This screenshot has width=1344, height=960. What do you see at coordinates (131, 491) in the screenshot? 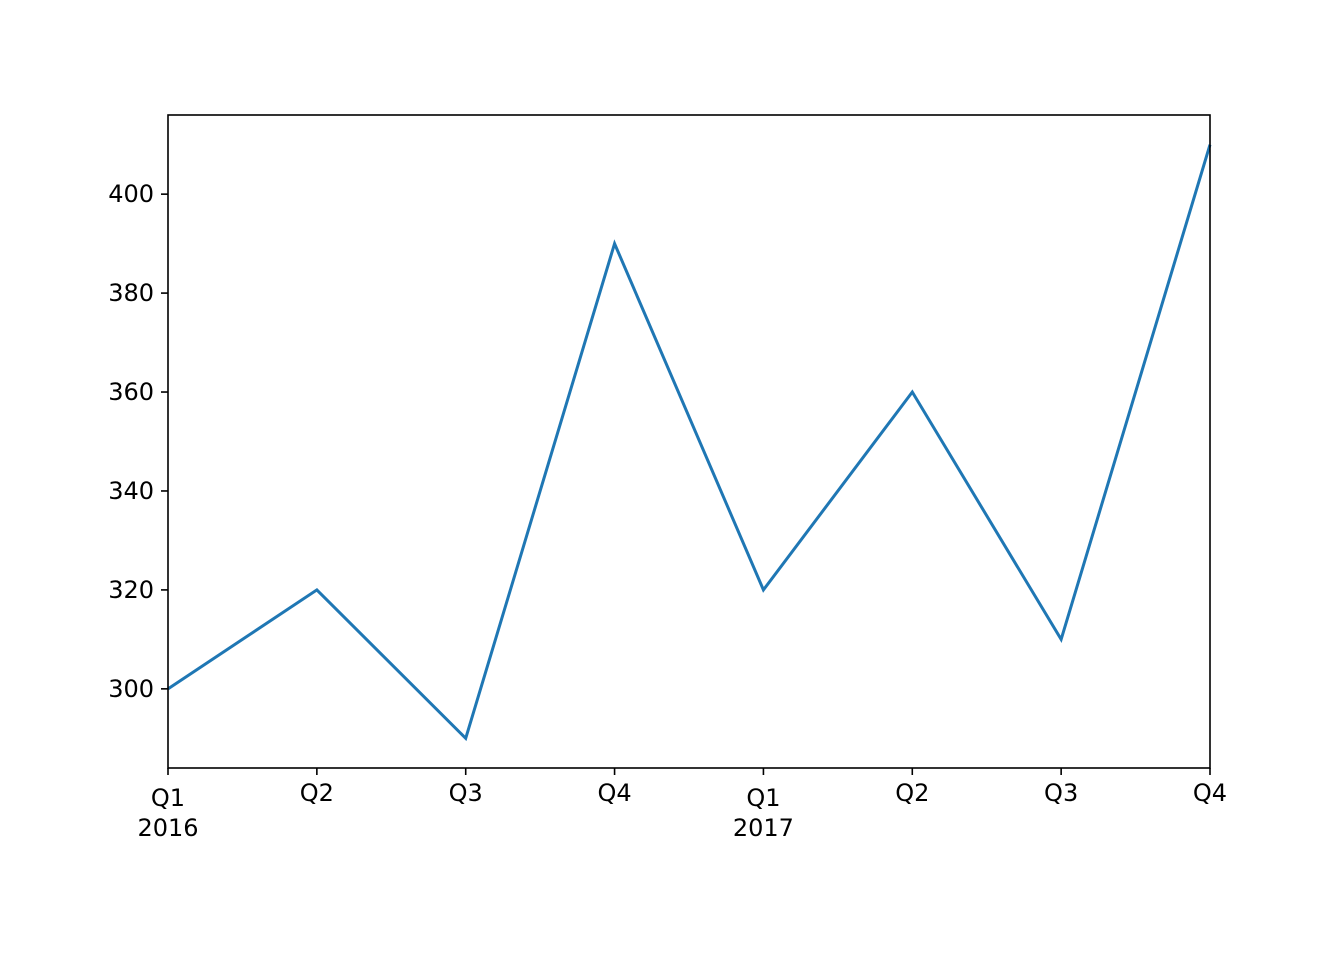
I see `y-tick-label: 340` at bounding box center [131, 491].